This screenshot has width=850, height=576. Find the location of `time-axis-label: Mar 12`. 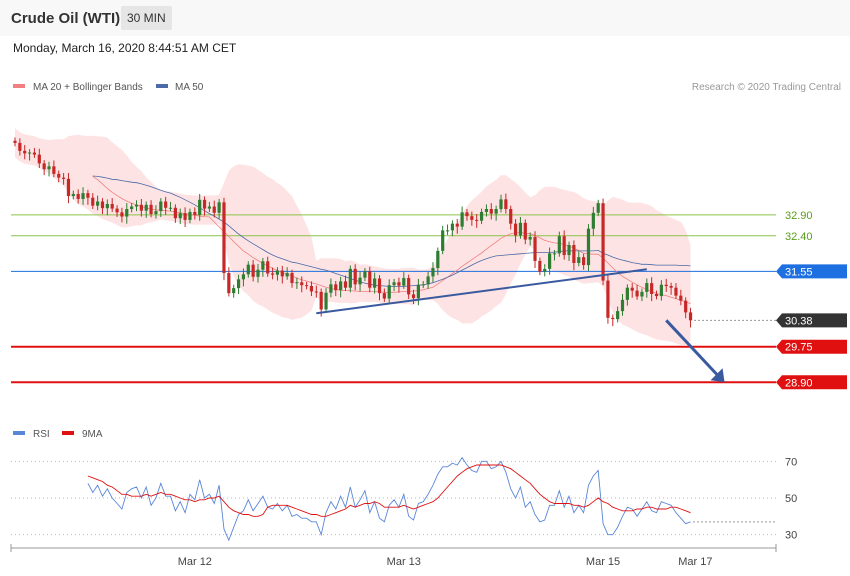

time-axis-label: Mar 12 is located at coordinates (195, 562).